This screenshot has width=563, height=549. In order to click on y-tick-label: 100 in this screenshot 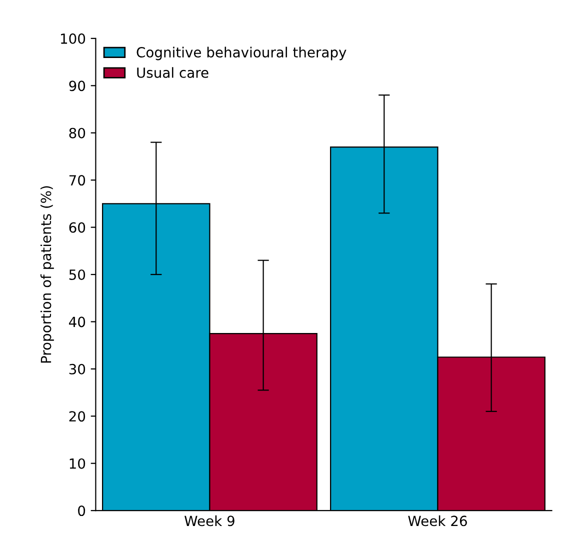, I will do `click(73, 38)`.